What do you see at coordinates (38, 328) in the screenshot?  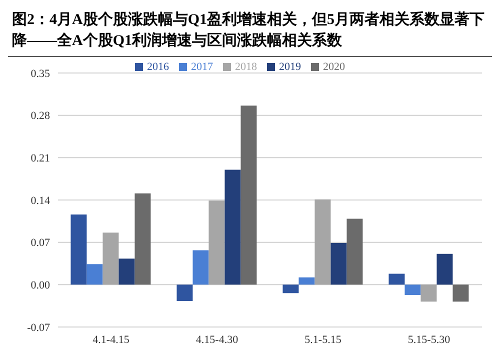 I see `y-tick-label: -0.07` at bounding box center [38, 328].